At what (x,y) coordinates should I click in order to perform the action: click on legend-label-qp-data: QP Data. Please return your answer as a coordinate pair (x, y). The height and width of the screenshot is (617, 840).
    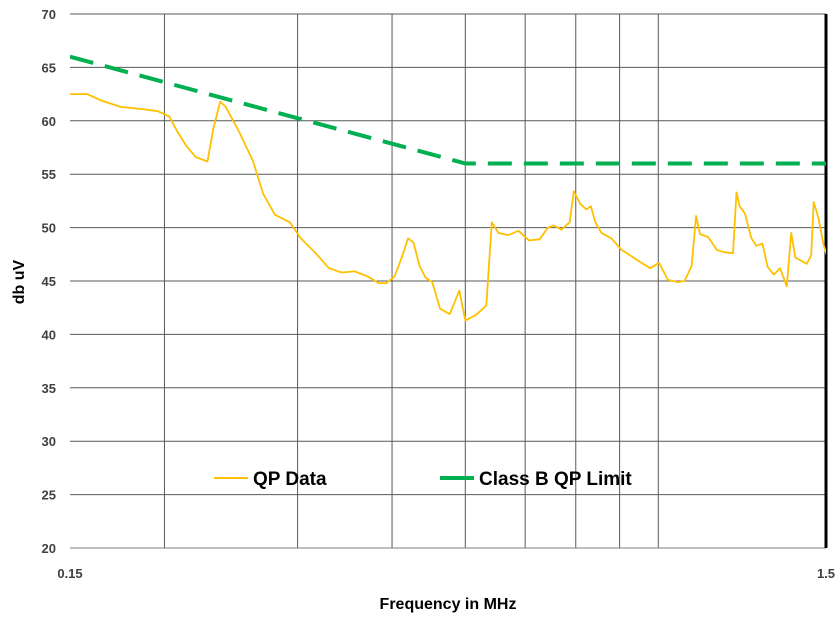
    Looking at the image, I should click on (290, 479).